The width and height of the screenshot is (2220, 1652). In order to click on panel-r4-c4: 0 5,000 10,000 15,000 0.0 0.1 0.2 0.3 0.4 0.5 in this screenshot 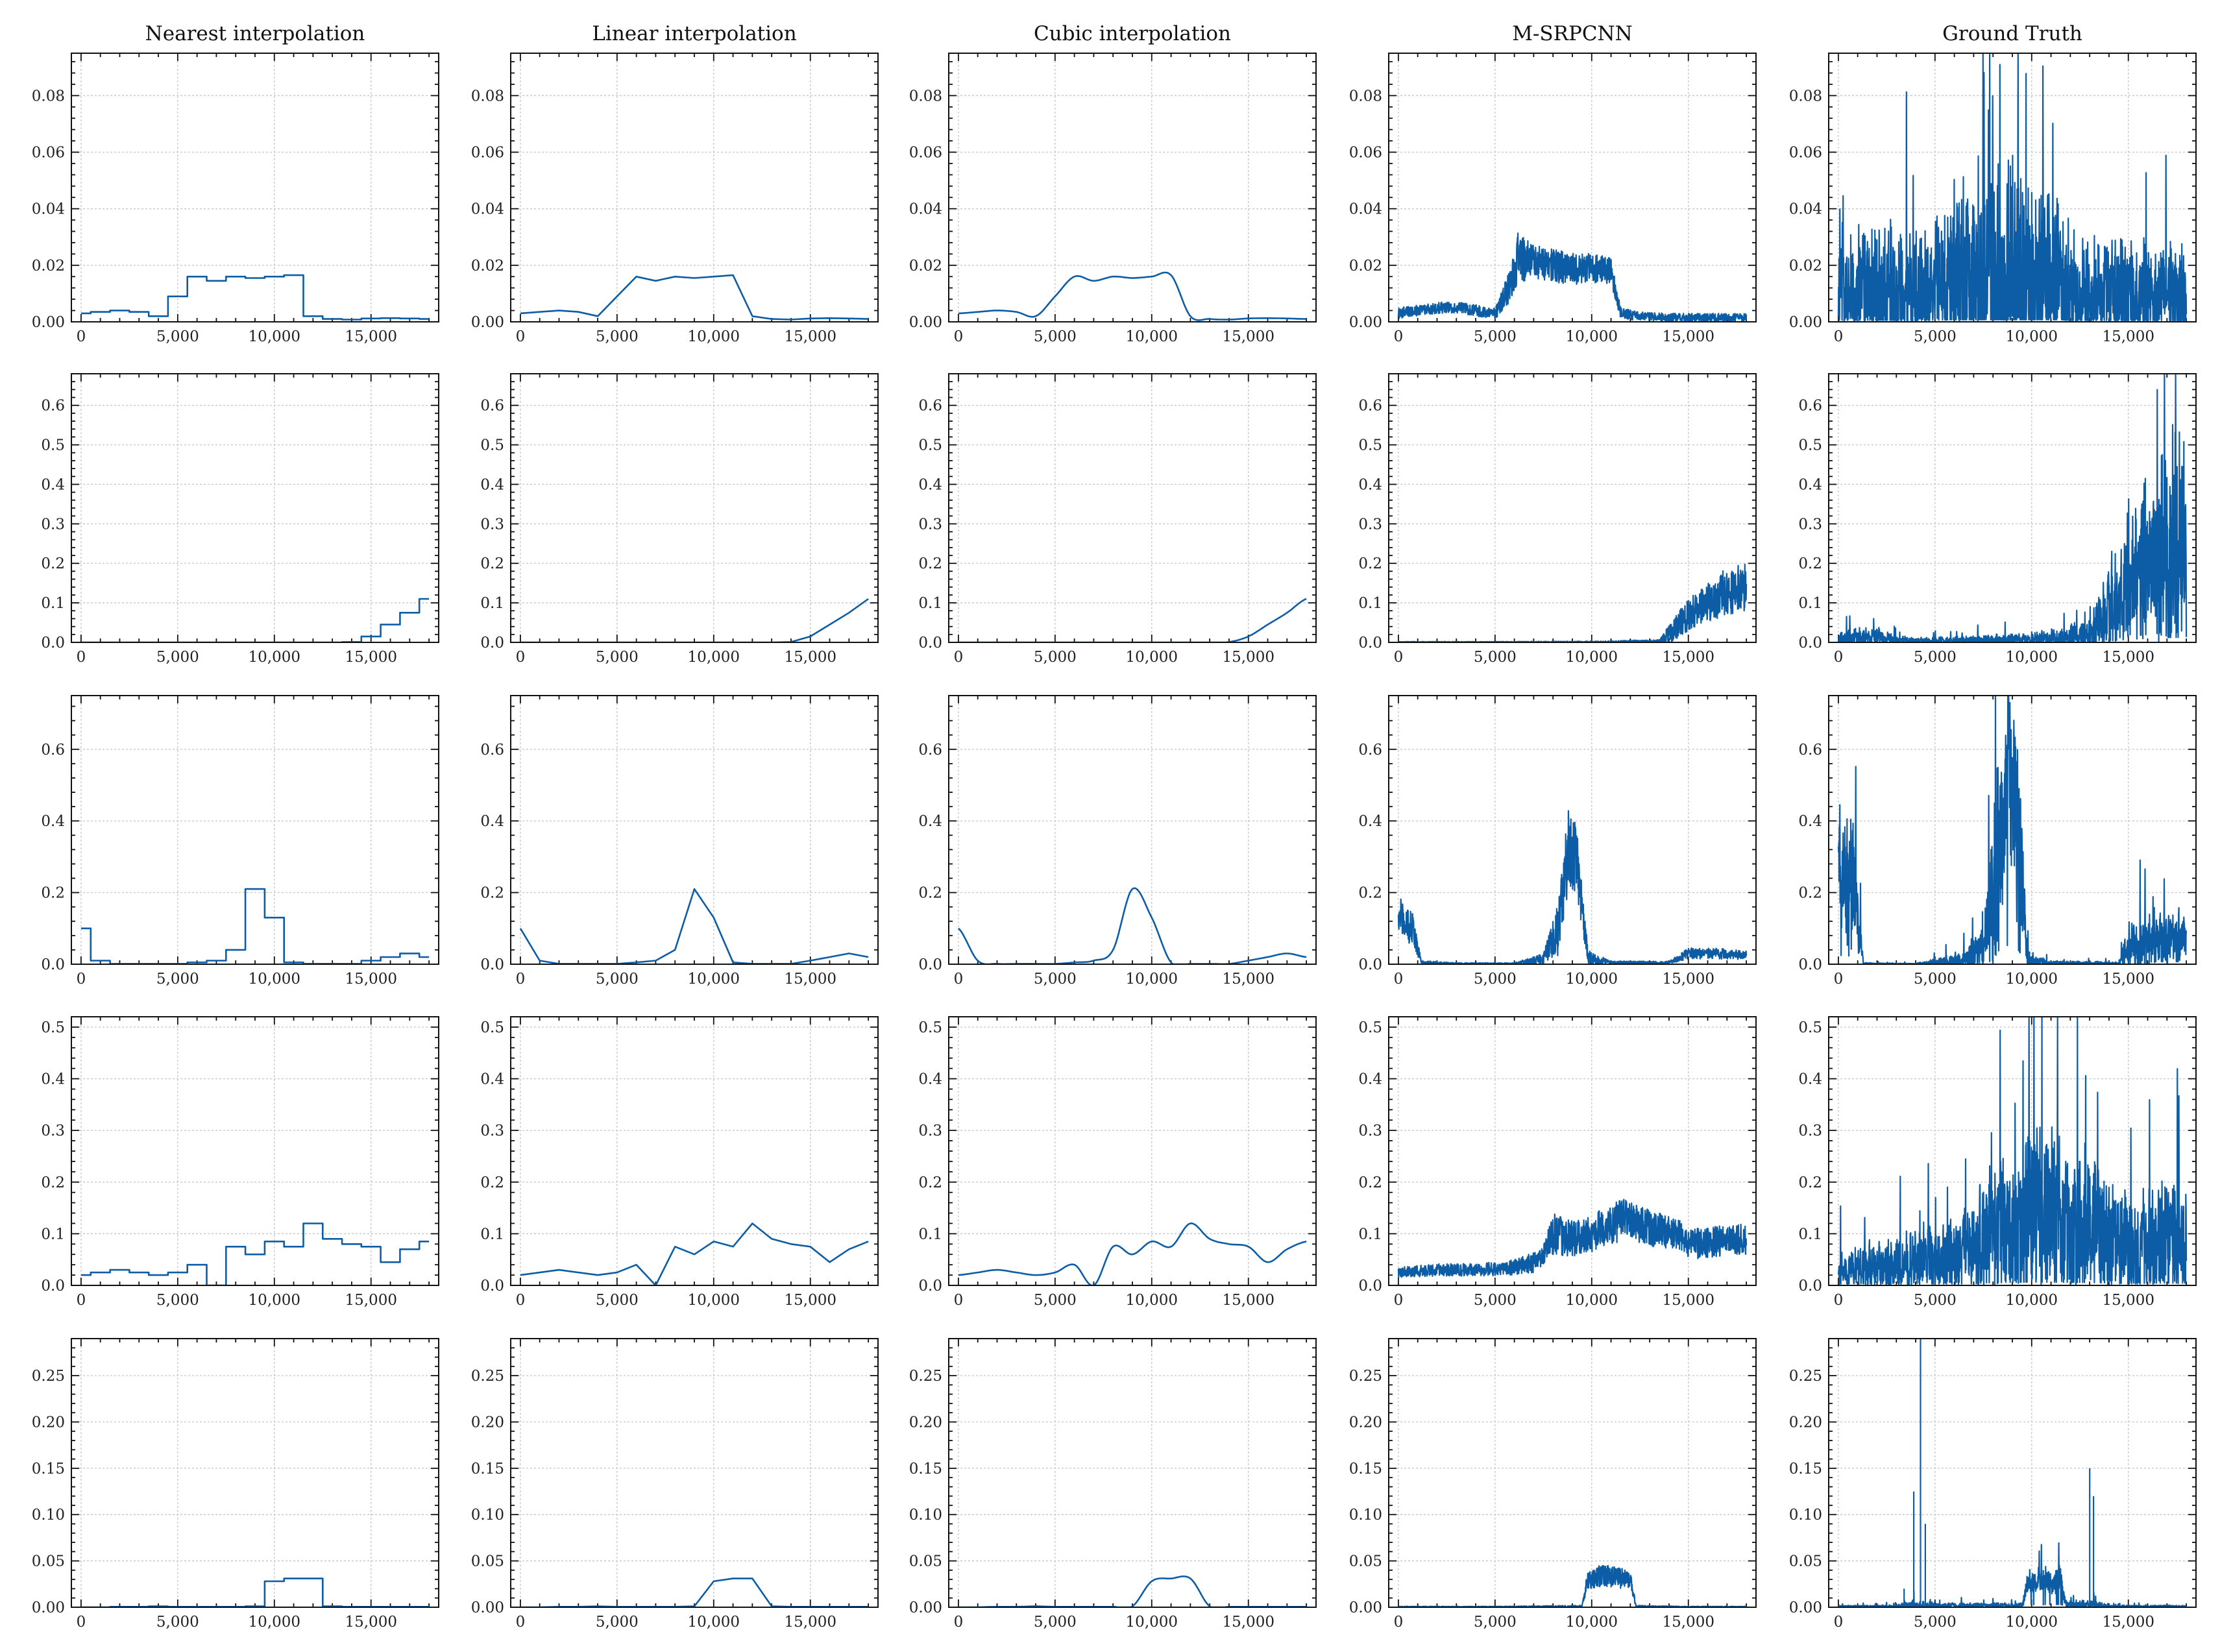, I will do `click(1557, 1162)`.